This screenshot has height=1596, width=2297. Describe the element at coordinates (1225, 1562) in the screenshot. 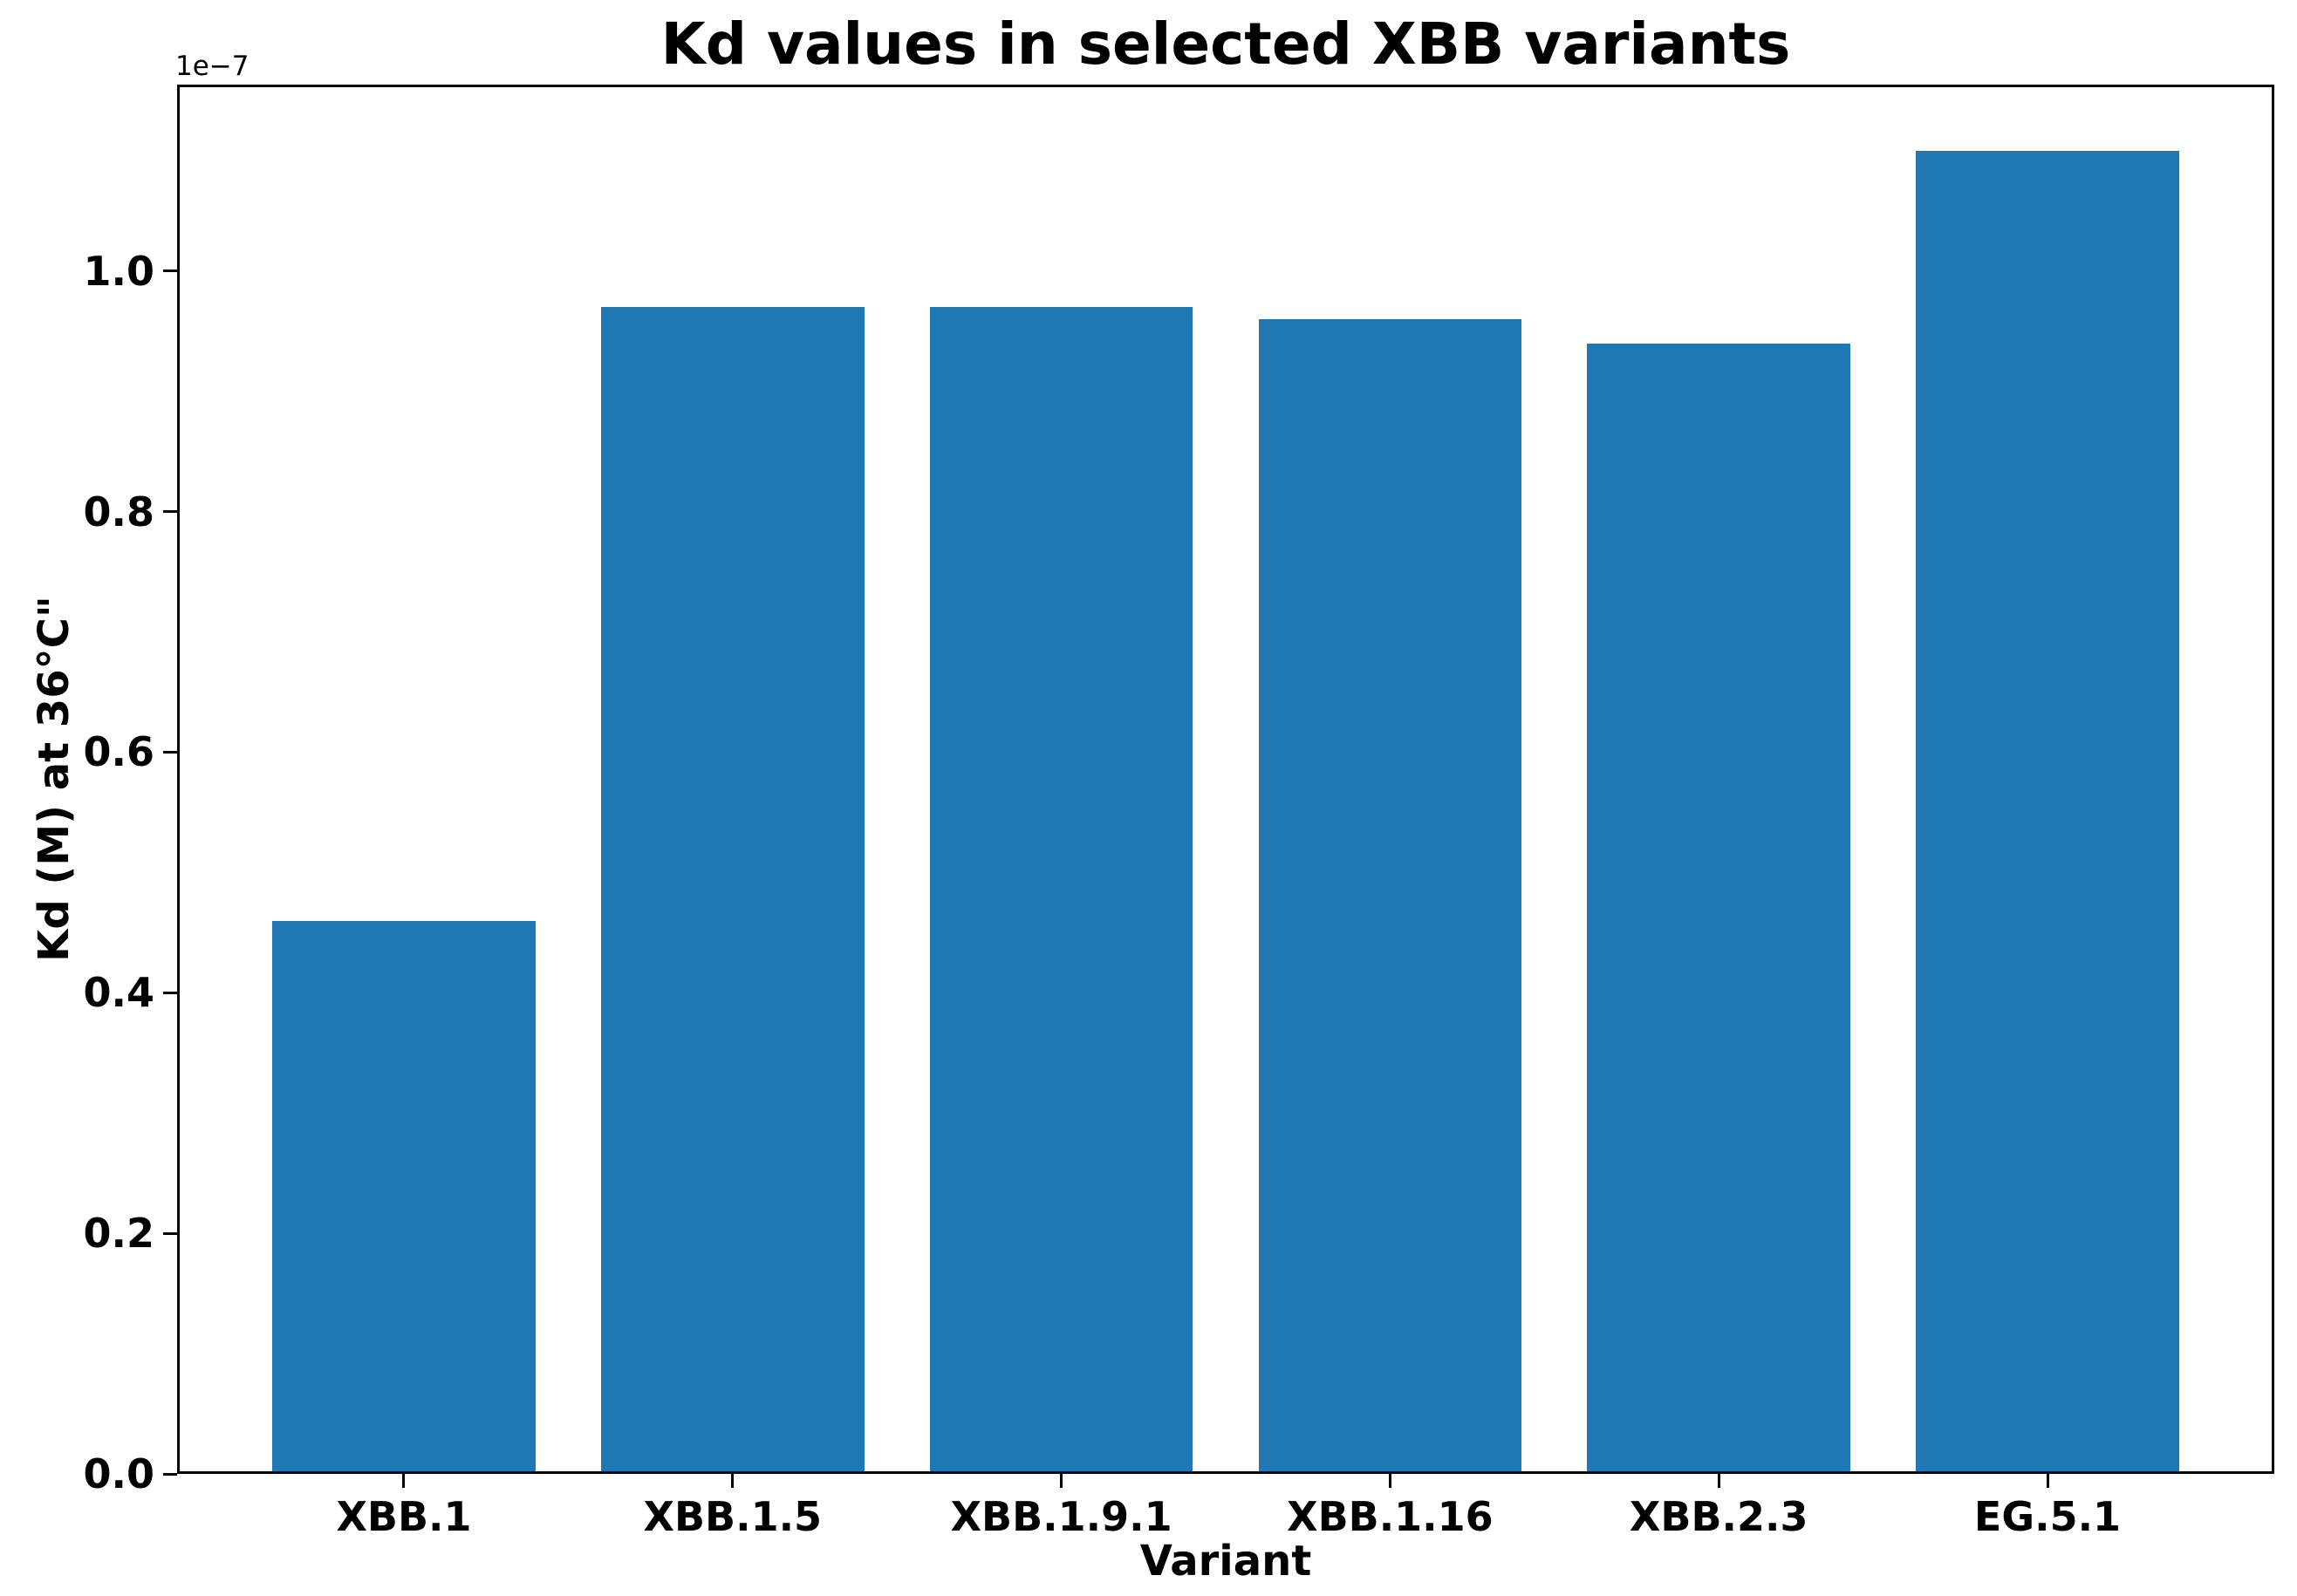

I see `x-axis-label: Variant` at that location.